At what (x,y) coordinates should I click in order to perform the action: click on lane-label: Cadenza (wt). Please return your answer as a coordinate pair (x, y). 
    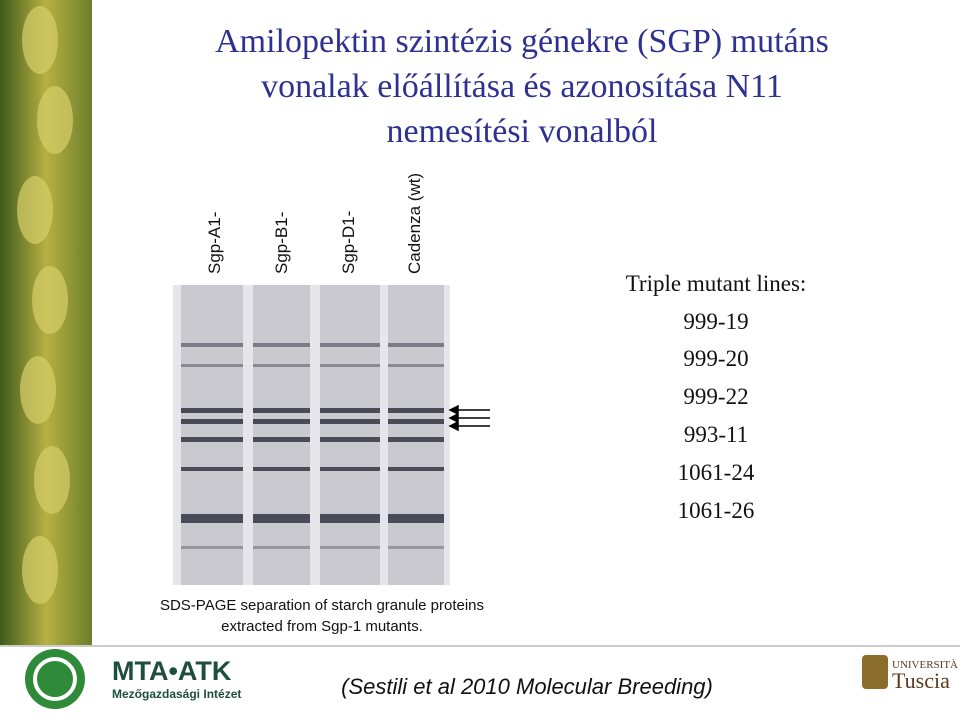
    Looking at the image, I should click on (414, 223).